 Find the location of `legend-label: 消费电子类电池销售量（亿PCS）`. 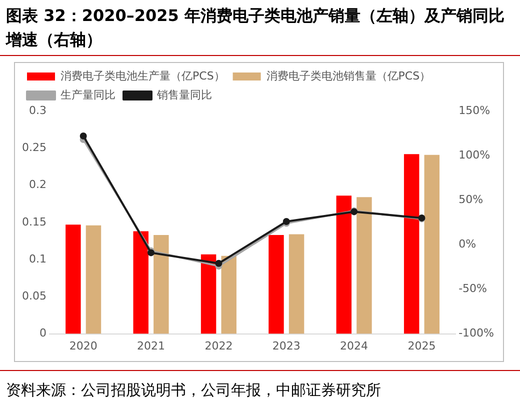

legend-label: 消费电子类电池销售量（亿PCS） is located at coordinates (348, 75).